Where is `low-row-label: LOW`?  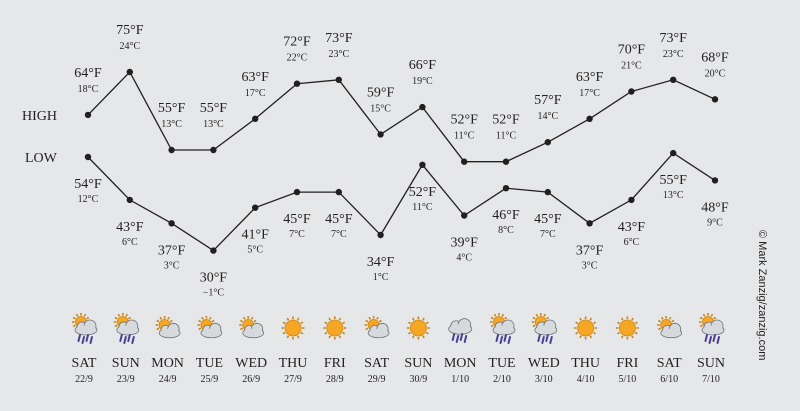
low-row-label: LOW is located at coordinates (41, 158).